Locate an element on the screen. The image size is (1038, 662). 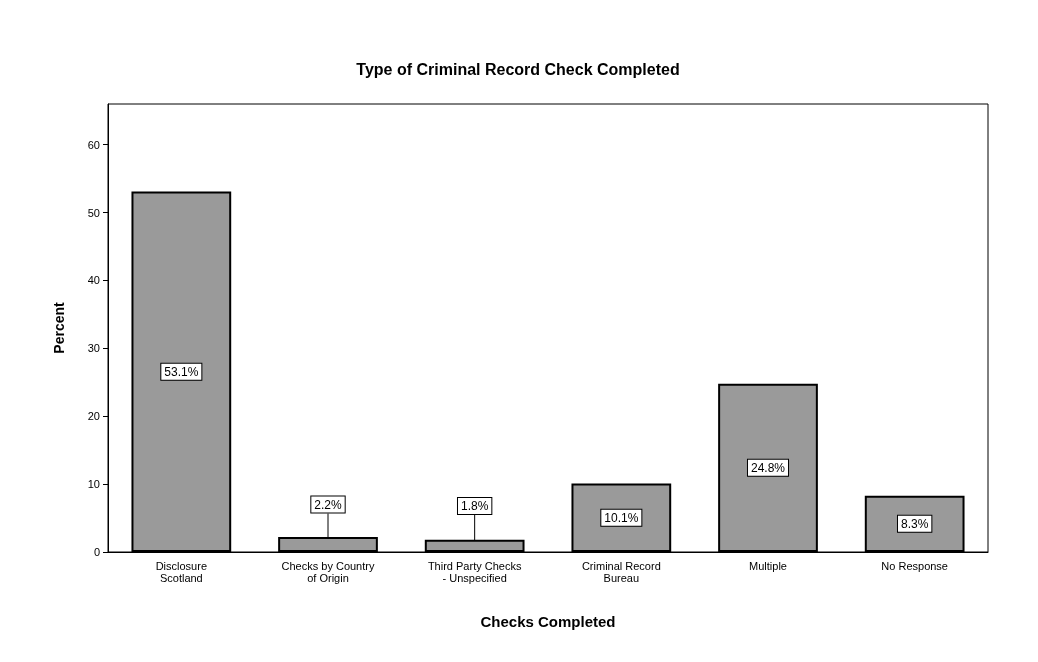
y-tick-label: 40 is located at coordinates (93, 280).